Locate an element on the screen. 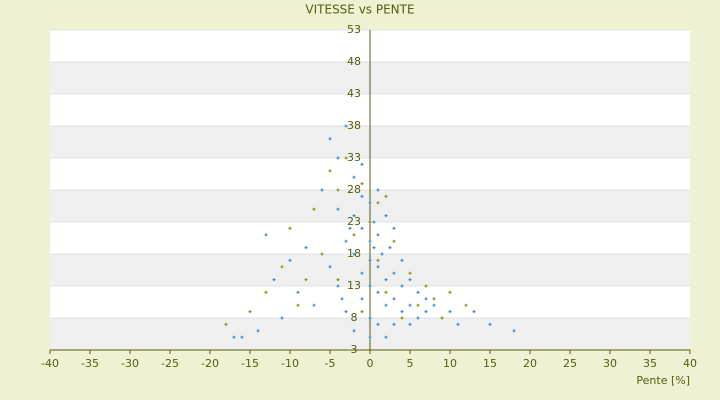 The width and height of the screenshot is (720, 400). y-tick-label: 23 is located at coordinates (354, 221).